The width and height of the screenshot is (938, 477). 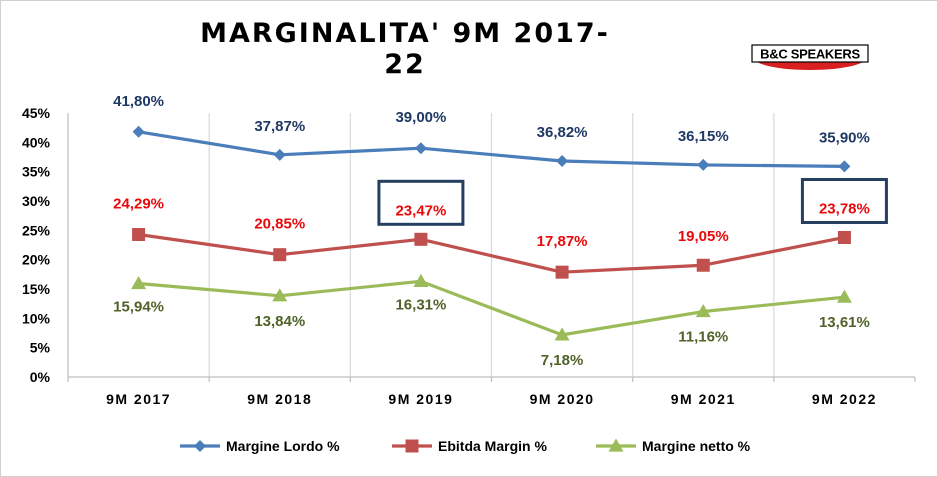 I want to click on data-label: 17,87%, so click(x=562, y=241).